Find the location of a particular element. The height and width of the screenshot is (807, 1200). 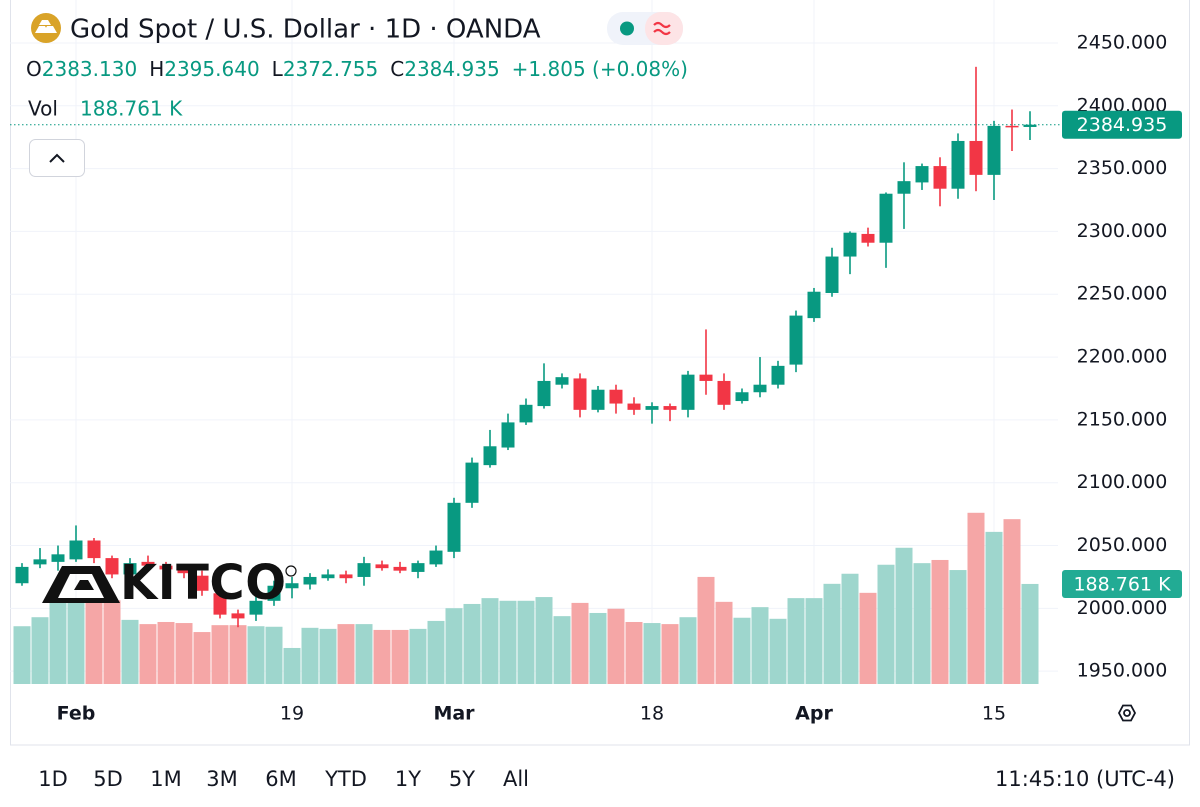

range-button: 5Y is located at coordinates (462, 779).